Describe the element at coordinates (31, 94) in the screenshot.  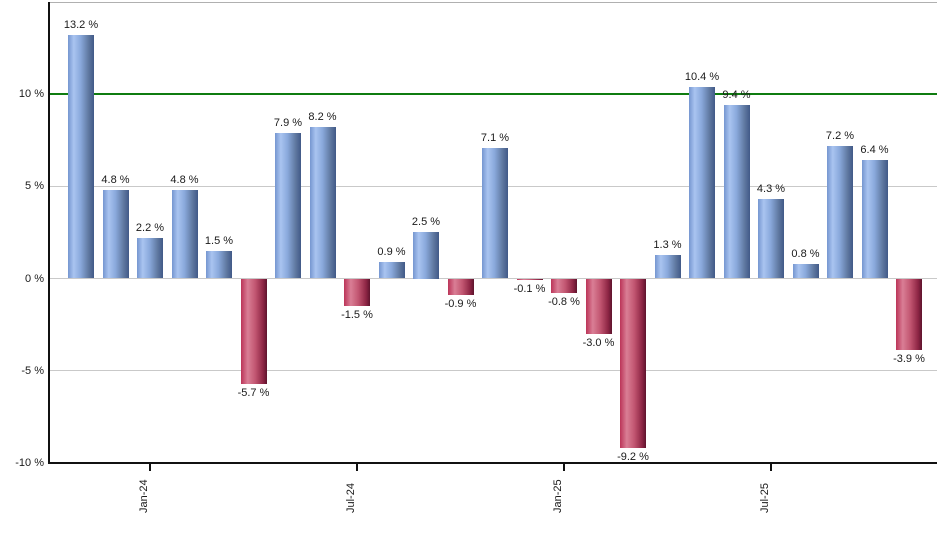
I see `y-axis-tick-label: 10 %` at that location.